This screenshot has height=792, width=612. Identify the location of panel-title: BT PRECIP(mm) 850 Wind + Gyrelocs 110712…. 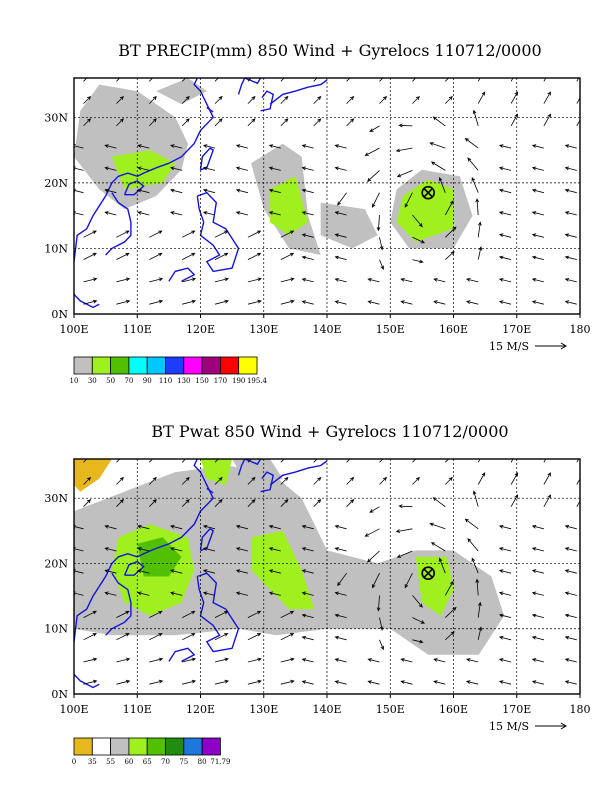
(329, 50).